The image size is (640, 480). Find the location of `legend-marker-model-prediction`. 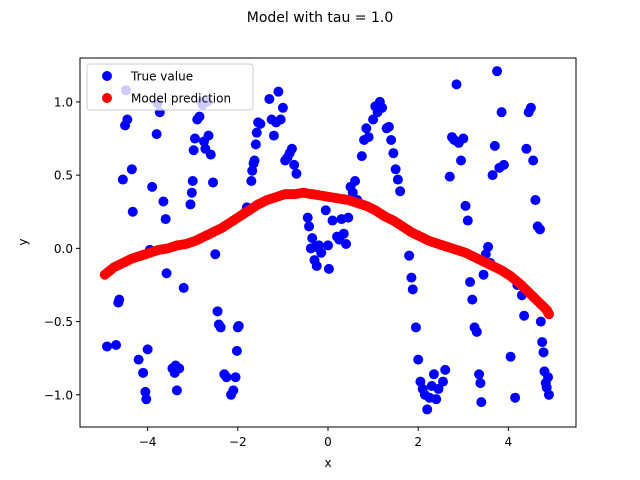

legend-marker-model-prediction is located at coordinates (107, 98).